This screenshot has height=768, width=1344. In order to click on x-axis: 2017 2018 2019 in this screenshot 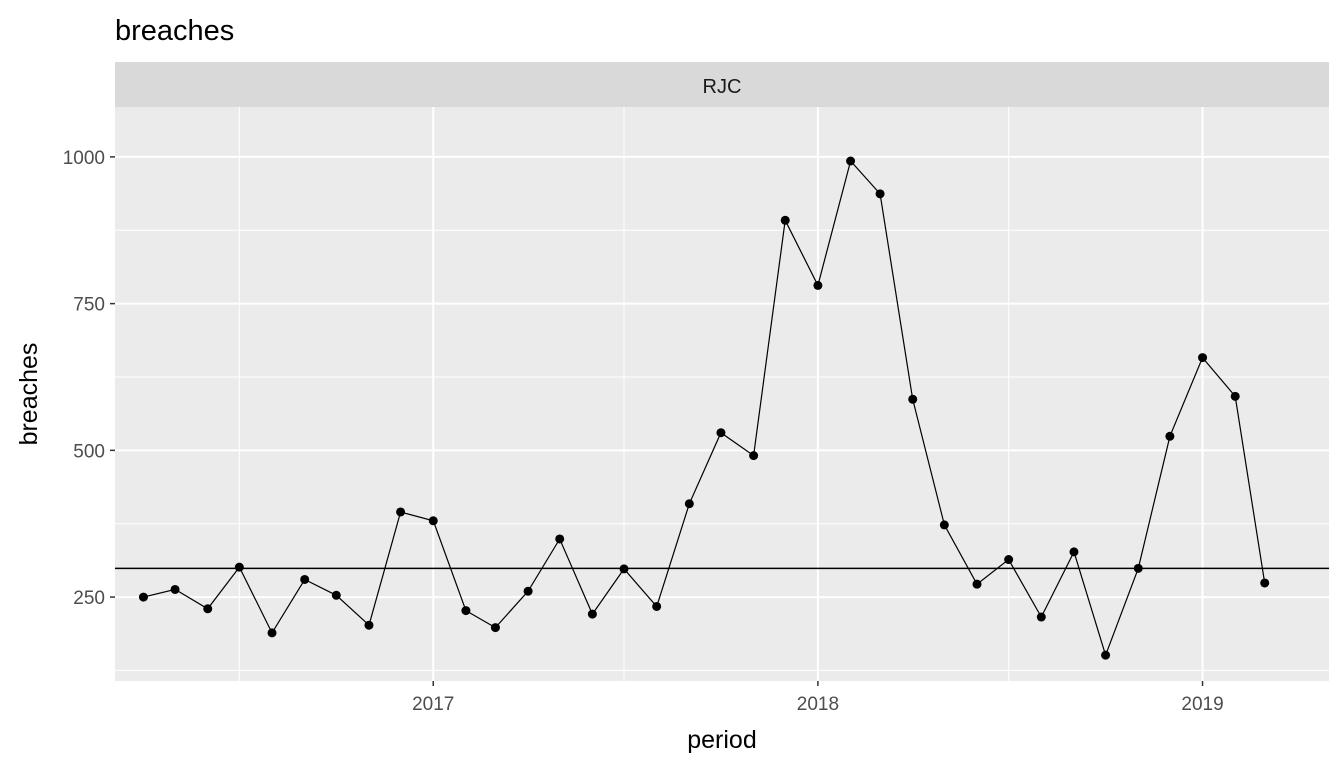, I will do `click(818, 698)`.